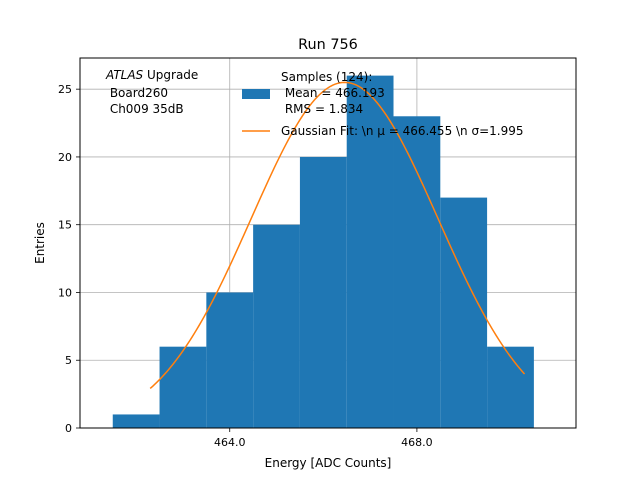 This screenshot has width=640, height=484. What do you see at coordinates (65, 89) in the screenshot?
I see `y-tick-label: 25` at bounding box center [65, 89].